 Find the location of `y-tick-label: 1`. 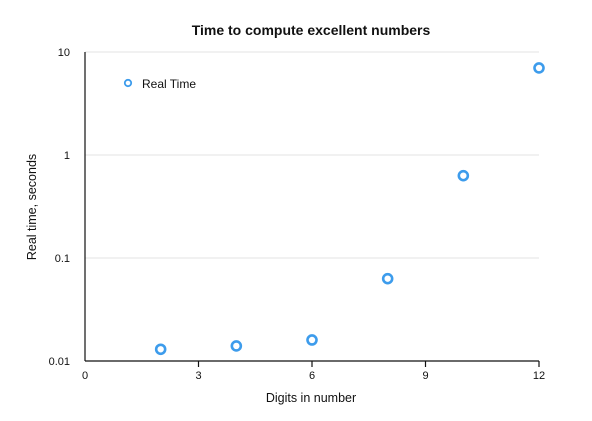

y-tick-label: 1 is located at coordinates (67, 156).